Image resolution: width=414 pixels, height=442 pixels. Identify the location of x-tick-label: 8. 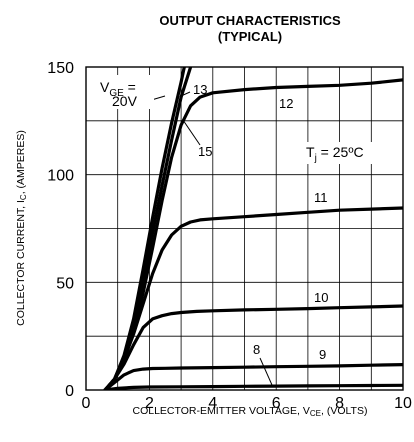
(339, 403).